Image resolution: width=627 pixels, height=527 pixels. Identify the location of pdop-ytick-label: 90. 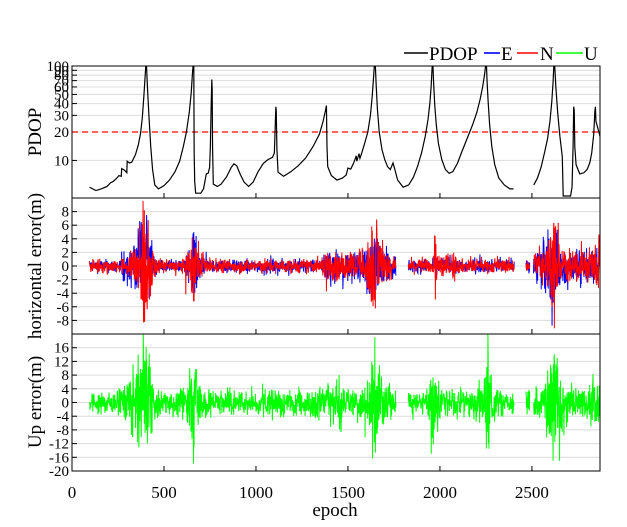
(61, 71).